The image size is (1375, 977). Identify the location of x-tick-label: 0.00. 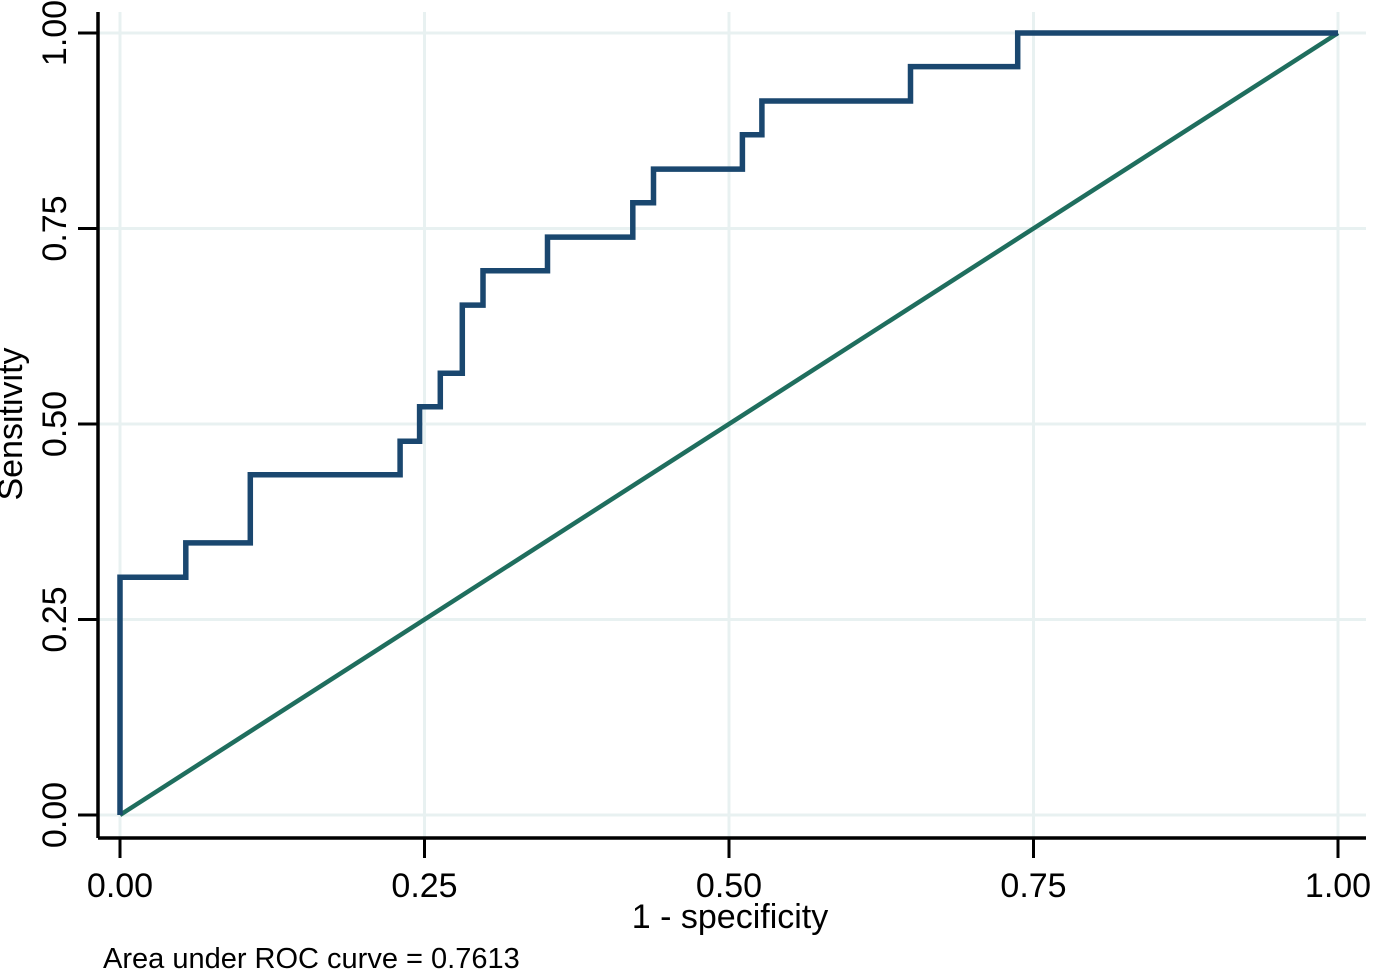
(120, 886).